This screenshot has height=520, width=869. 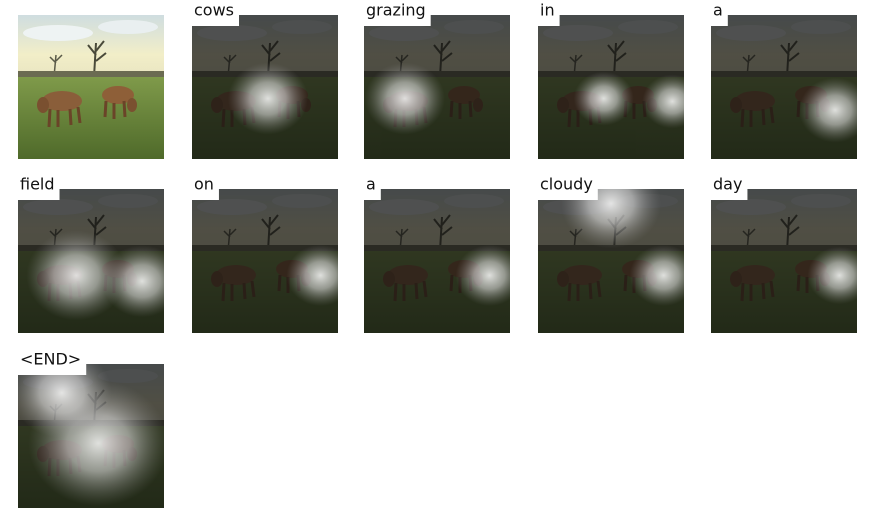 I want to click on attention-tile: cows, so click(x=264, y=79).